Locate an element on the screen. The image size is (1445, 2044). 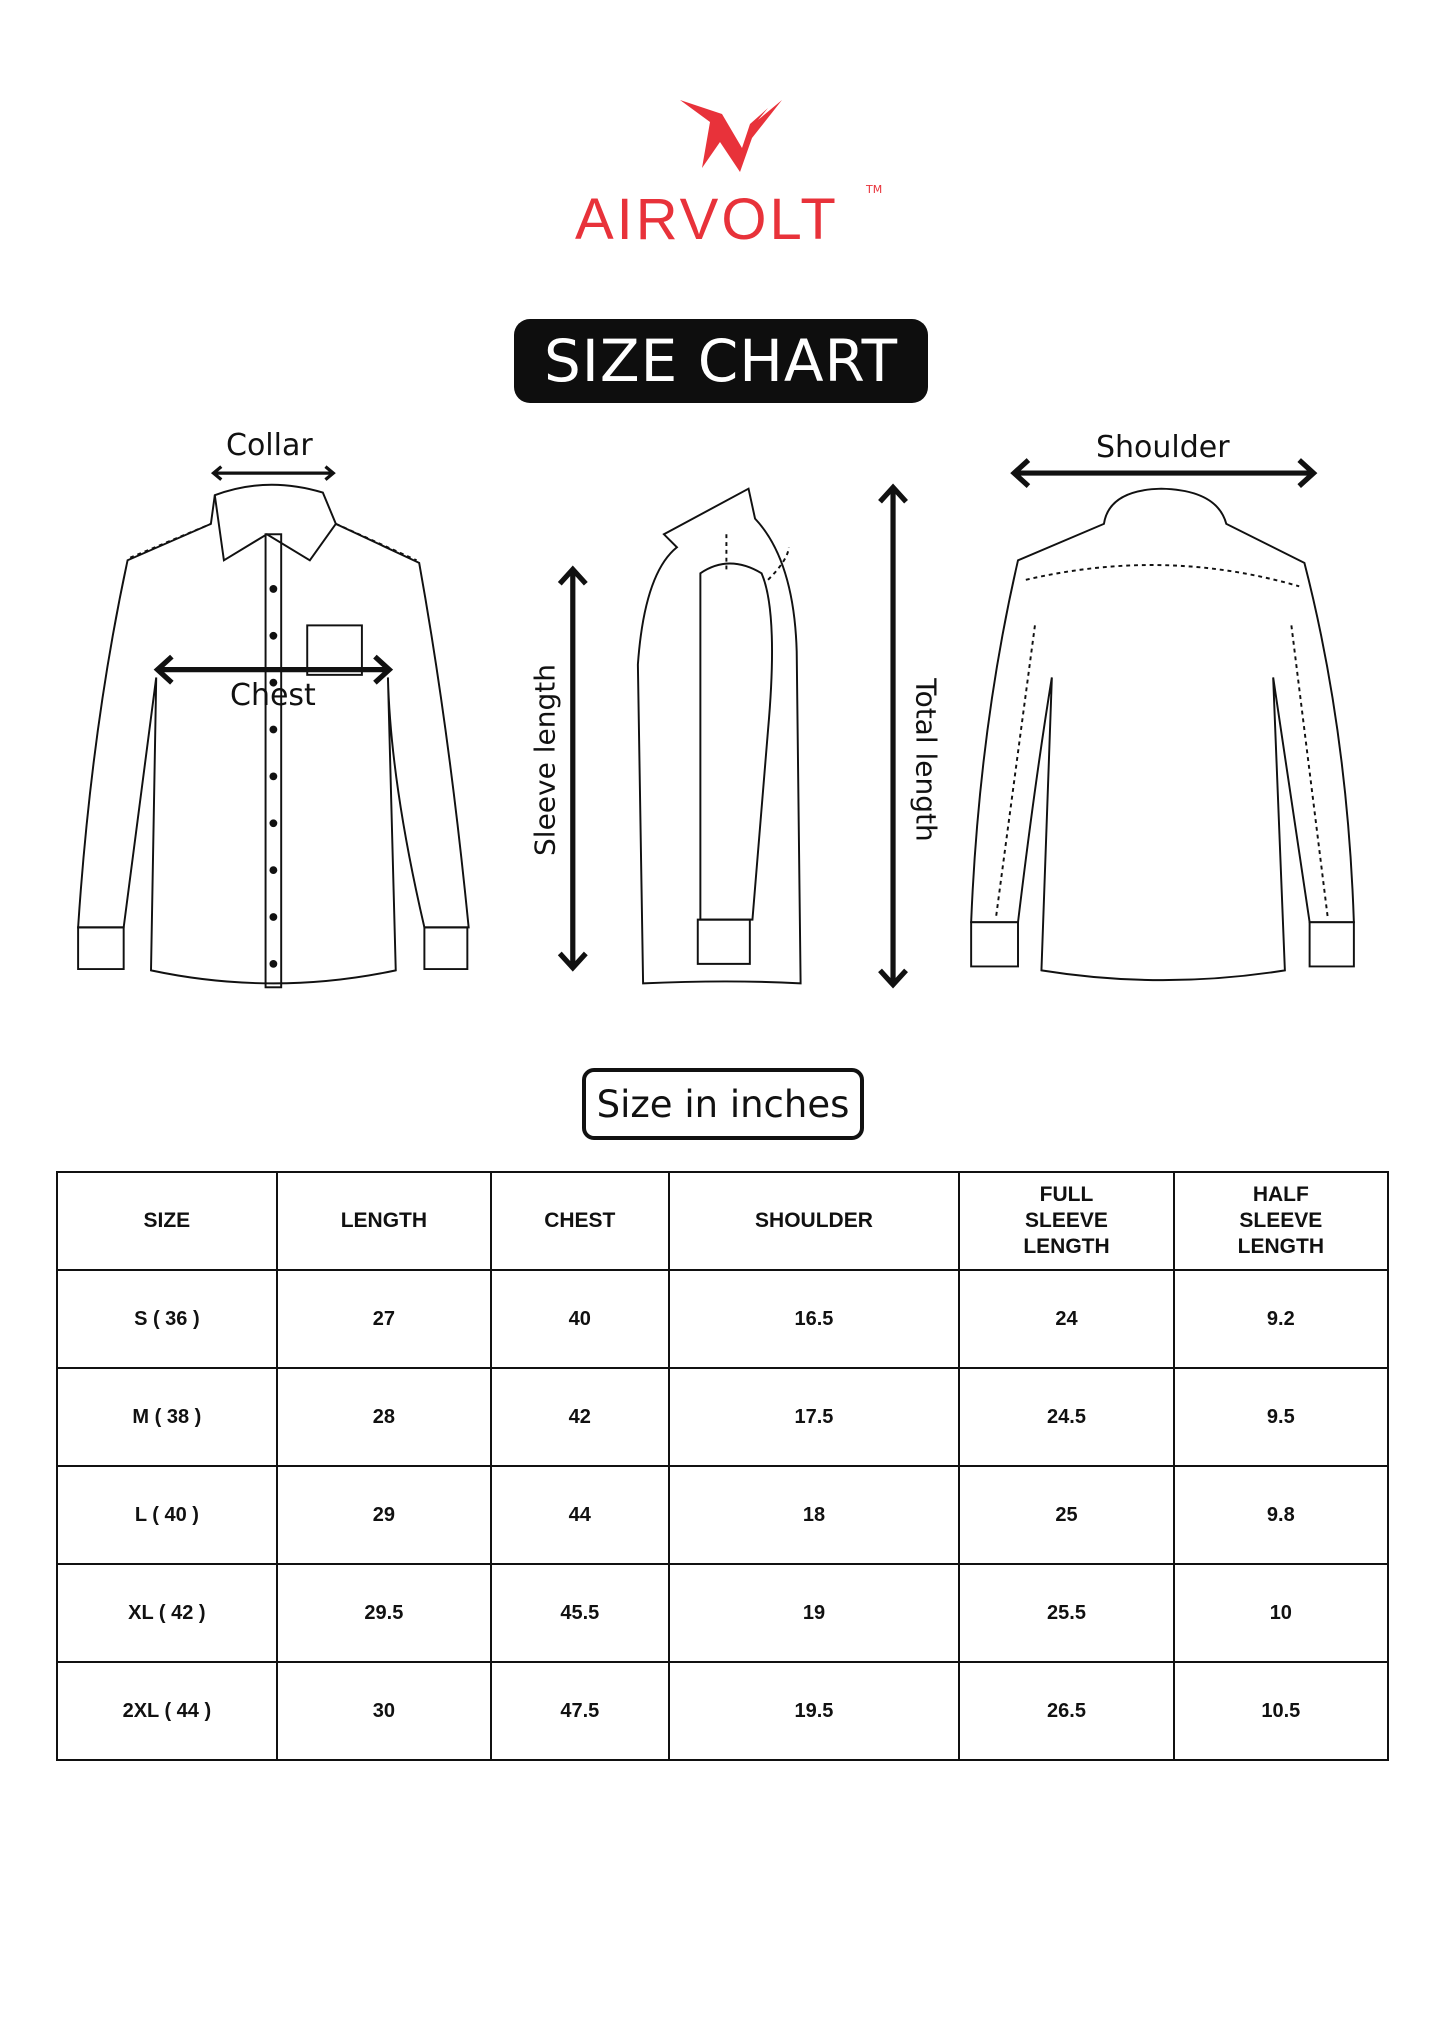
table-row: M ( 38 ) 28 42 17.5 24.5 9.5 is located at coordinates (723, 1417).